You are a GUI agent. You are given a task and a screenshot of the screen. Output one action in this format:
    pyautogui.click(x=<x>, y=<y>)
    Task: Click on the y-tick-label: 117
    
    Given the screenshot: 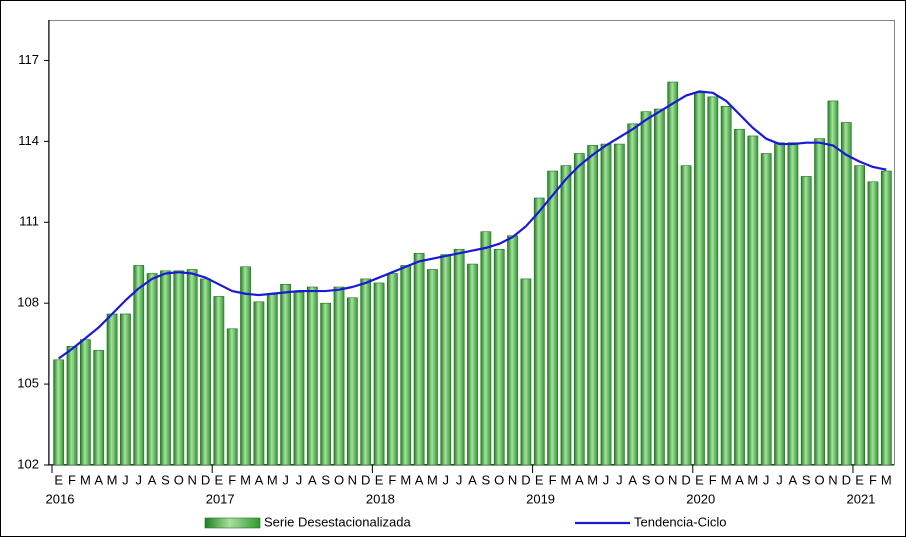 What is the action you would take?
    pyautogui.click(x=28, y=59)
    